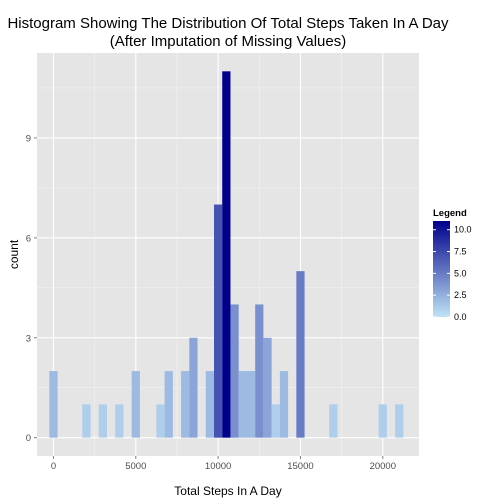 Image resolution: width=504 pixels, height=504 pixels. What do you see at coordinates (28, 338) in the screenshot?
I see `y-tick-label: 3` at bounding box center [28, 338].